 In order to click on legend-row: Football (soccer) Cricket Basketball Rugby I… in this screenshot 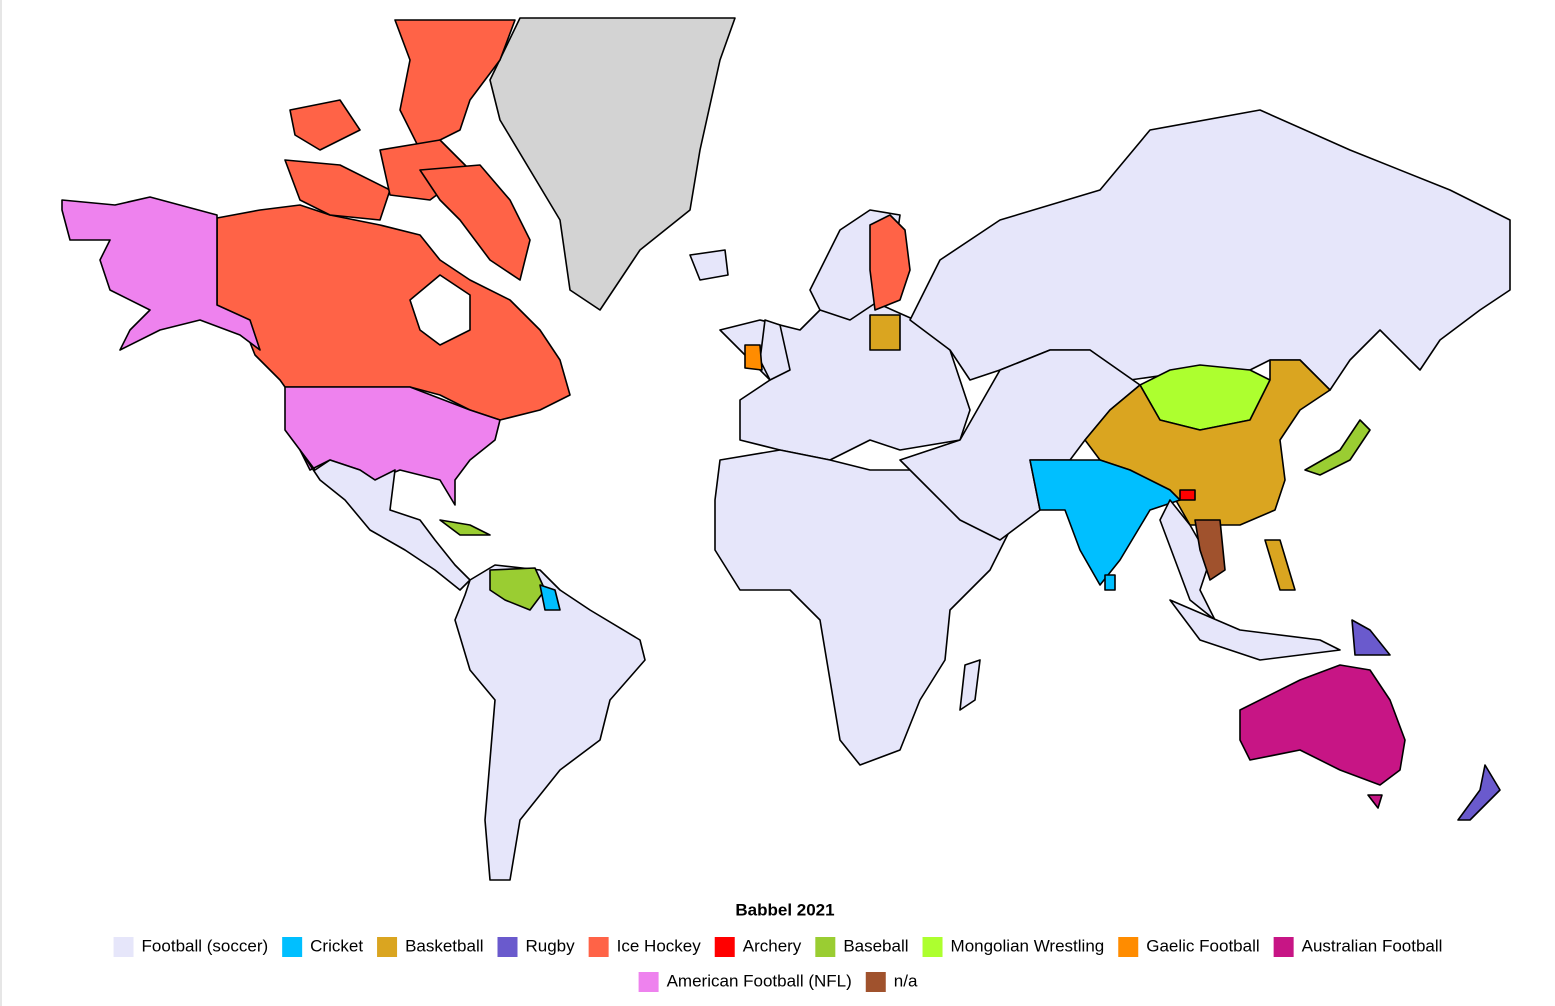, I will do `click(778, 946)`.